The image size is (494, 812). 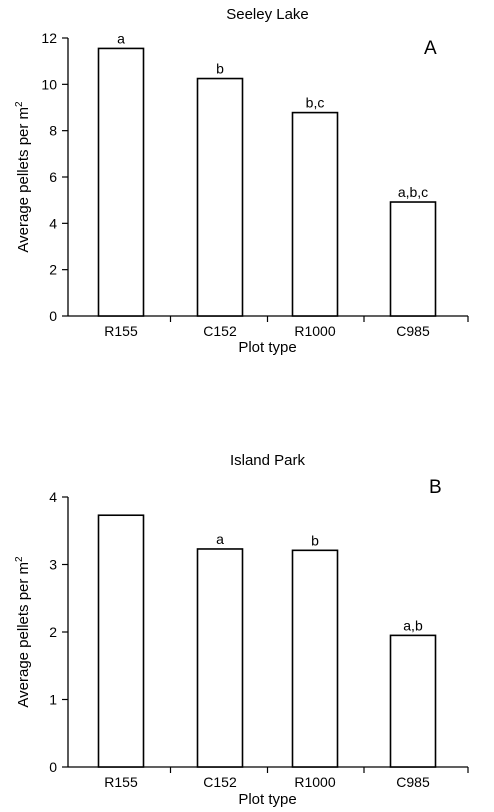 What do you see at coordinates (49, 38) in the screenshot?
I see `y-tick-label: 12` at bounding box center [49, 38].